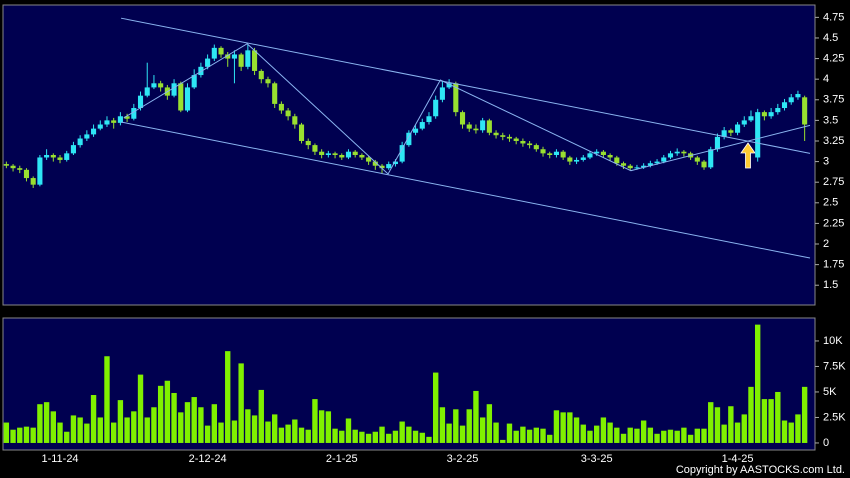  I want to click on y-tick-label: 4.75, so click(833, 17).